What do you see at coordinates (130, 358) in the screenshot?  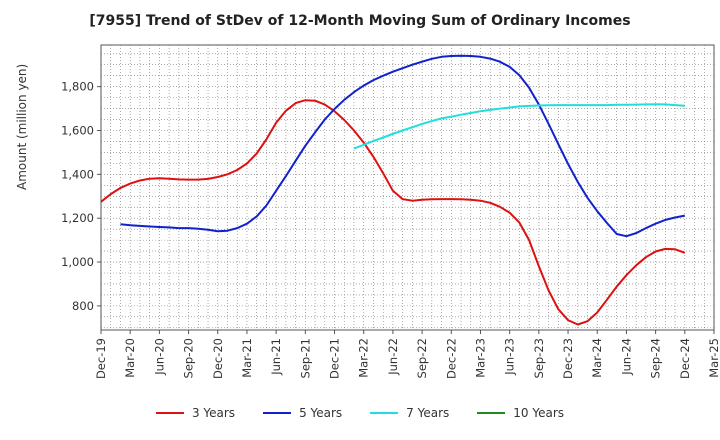 I see `x-tick-label: Mar-20` at bounding box center [130, 358].